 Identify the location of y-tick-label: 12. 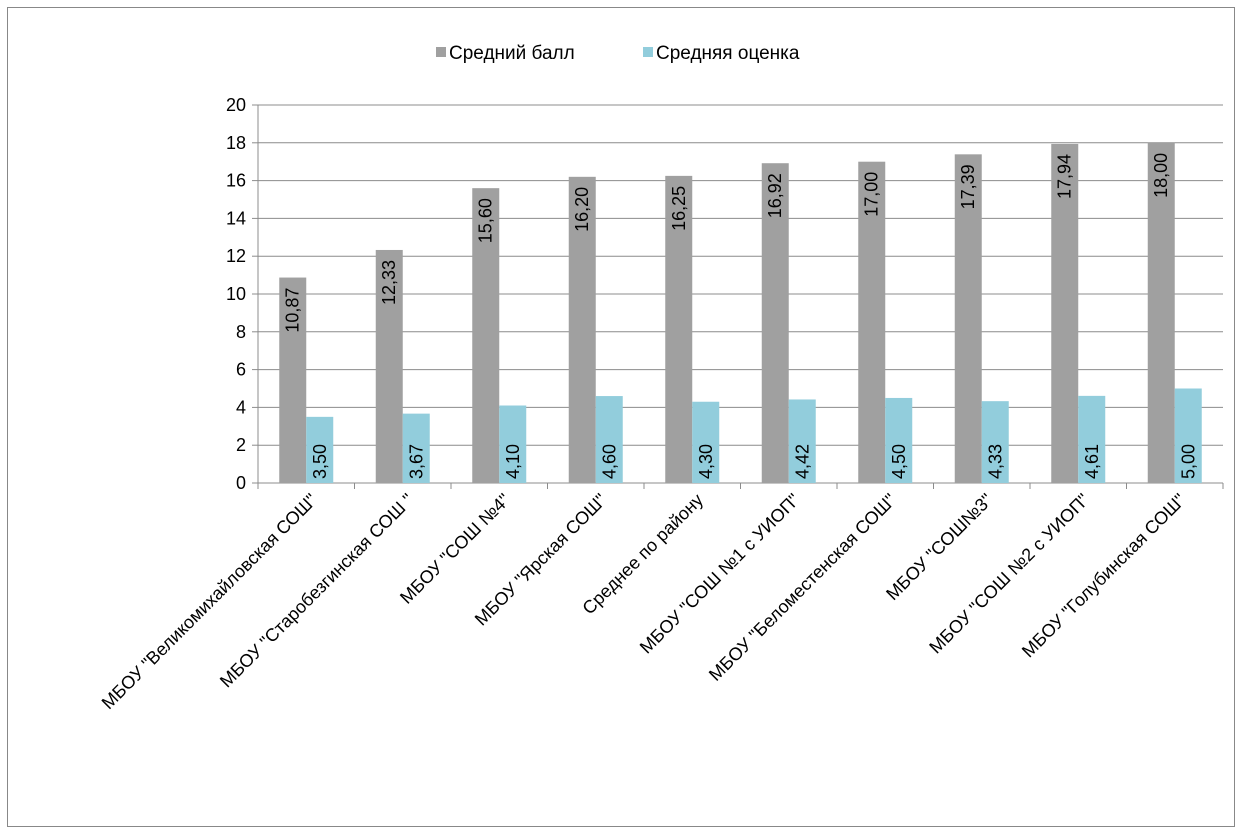
(236, 256).